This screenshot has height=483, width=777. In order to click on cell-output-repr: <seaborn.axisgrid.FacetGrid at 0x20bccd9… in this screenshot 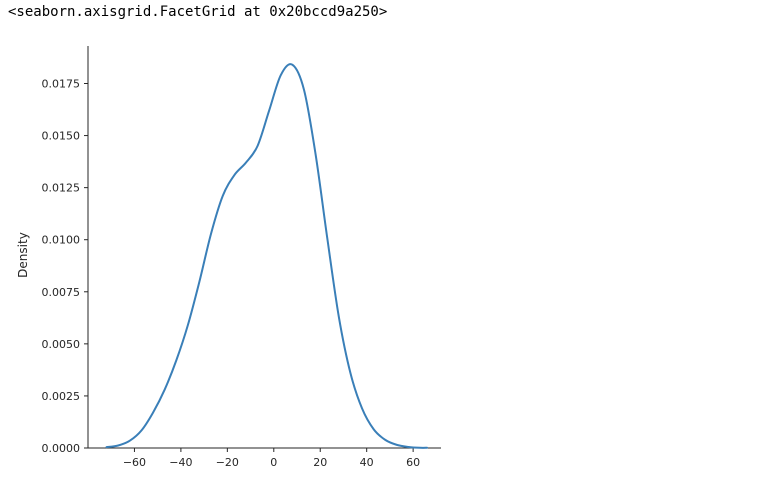, I will do `click(198, 12)`.